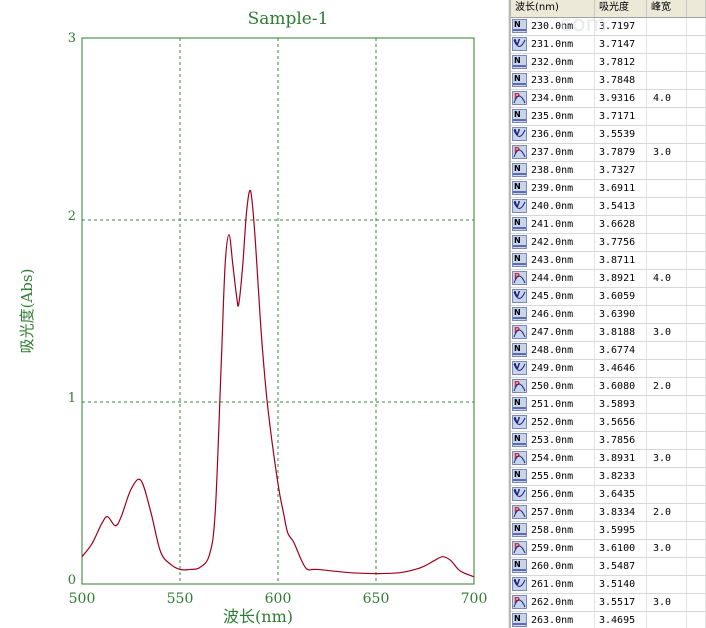 The height and width of the screenshot is (628, 706). Describe the element at coordinates (608, 135) in the screenshot. I see `table-row: V 236.0nm 3.5539` at that location.